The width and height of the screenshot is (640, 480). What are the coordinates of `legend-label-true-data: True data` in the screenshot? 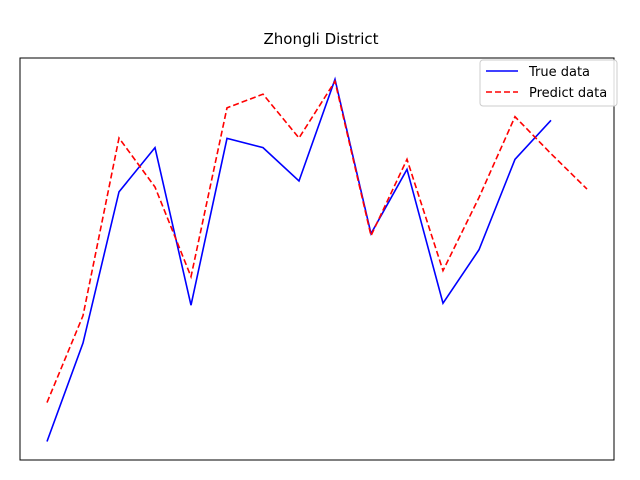 It's located at (559, 72).